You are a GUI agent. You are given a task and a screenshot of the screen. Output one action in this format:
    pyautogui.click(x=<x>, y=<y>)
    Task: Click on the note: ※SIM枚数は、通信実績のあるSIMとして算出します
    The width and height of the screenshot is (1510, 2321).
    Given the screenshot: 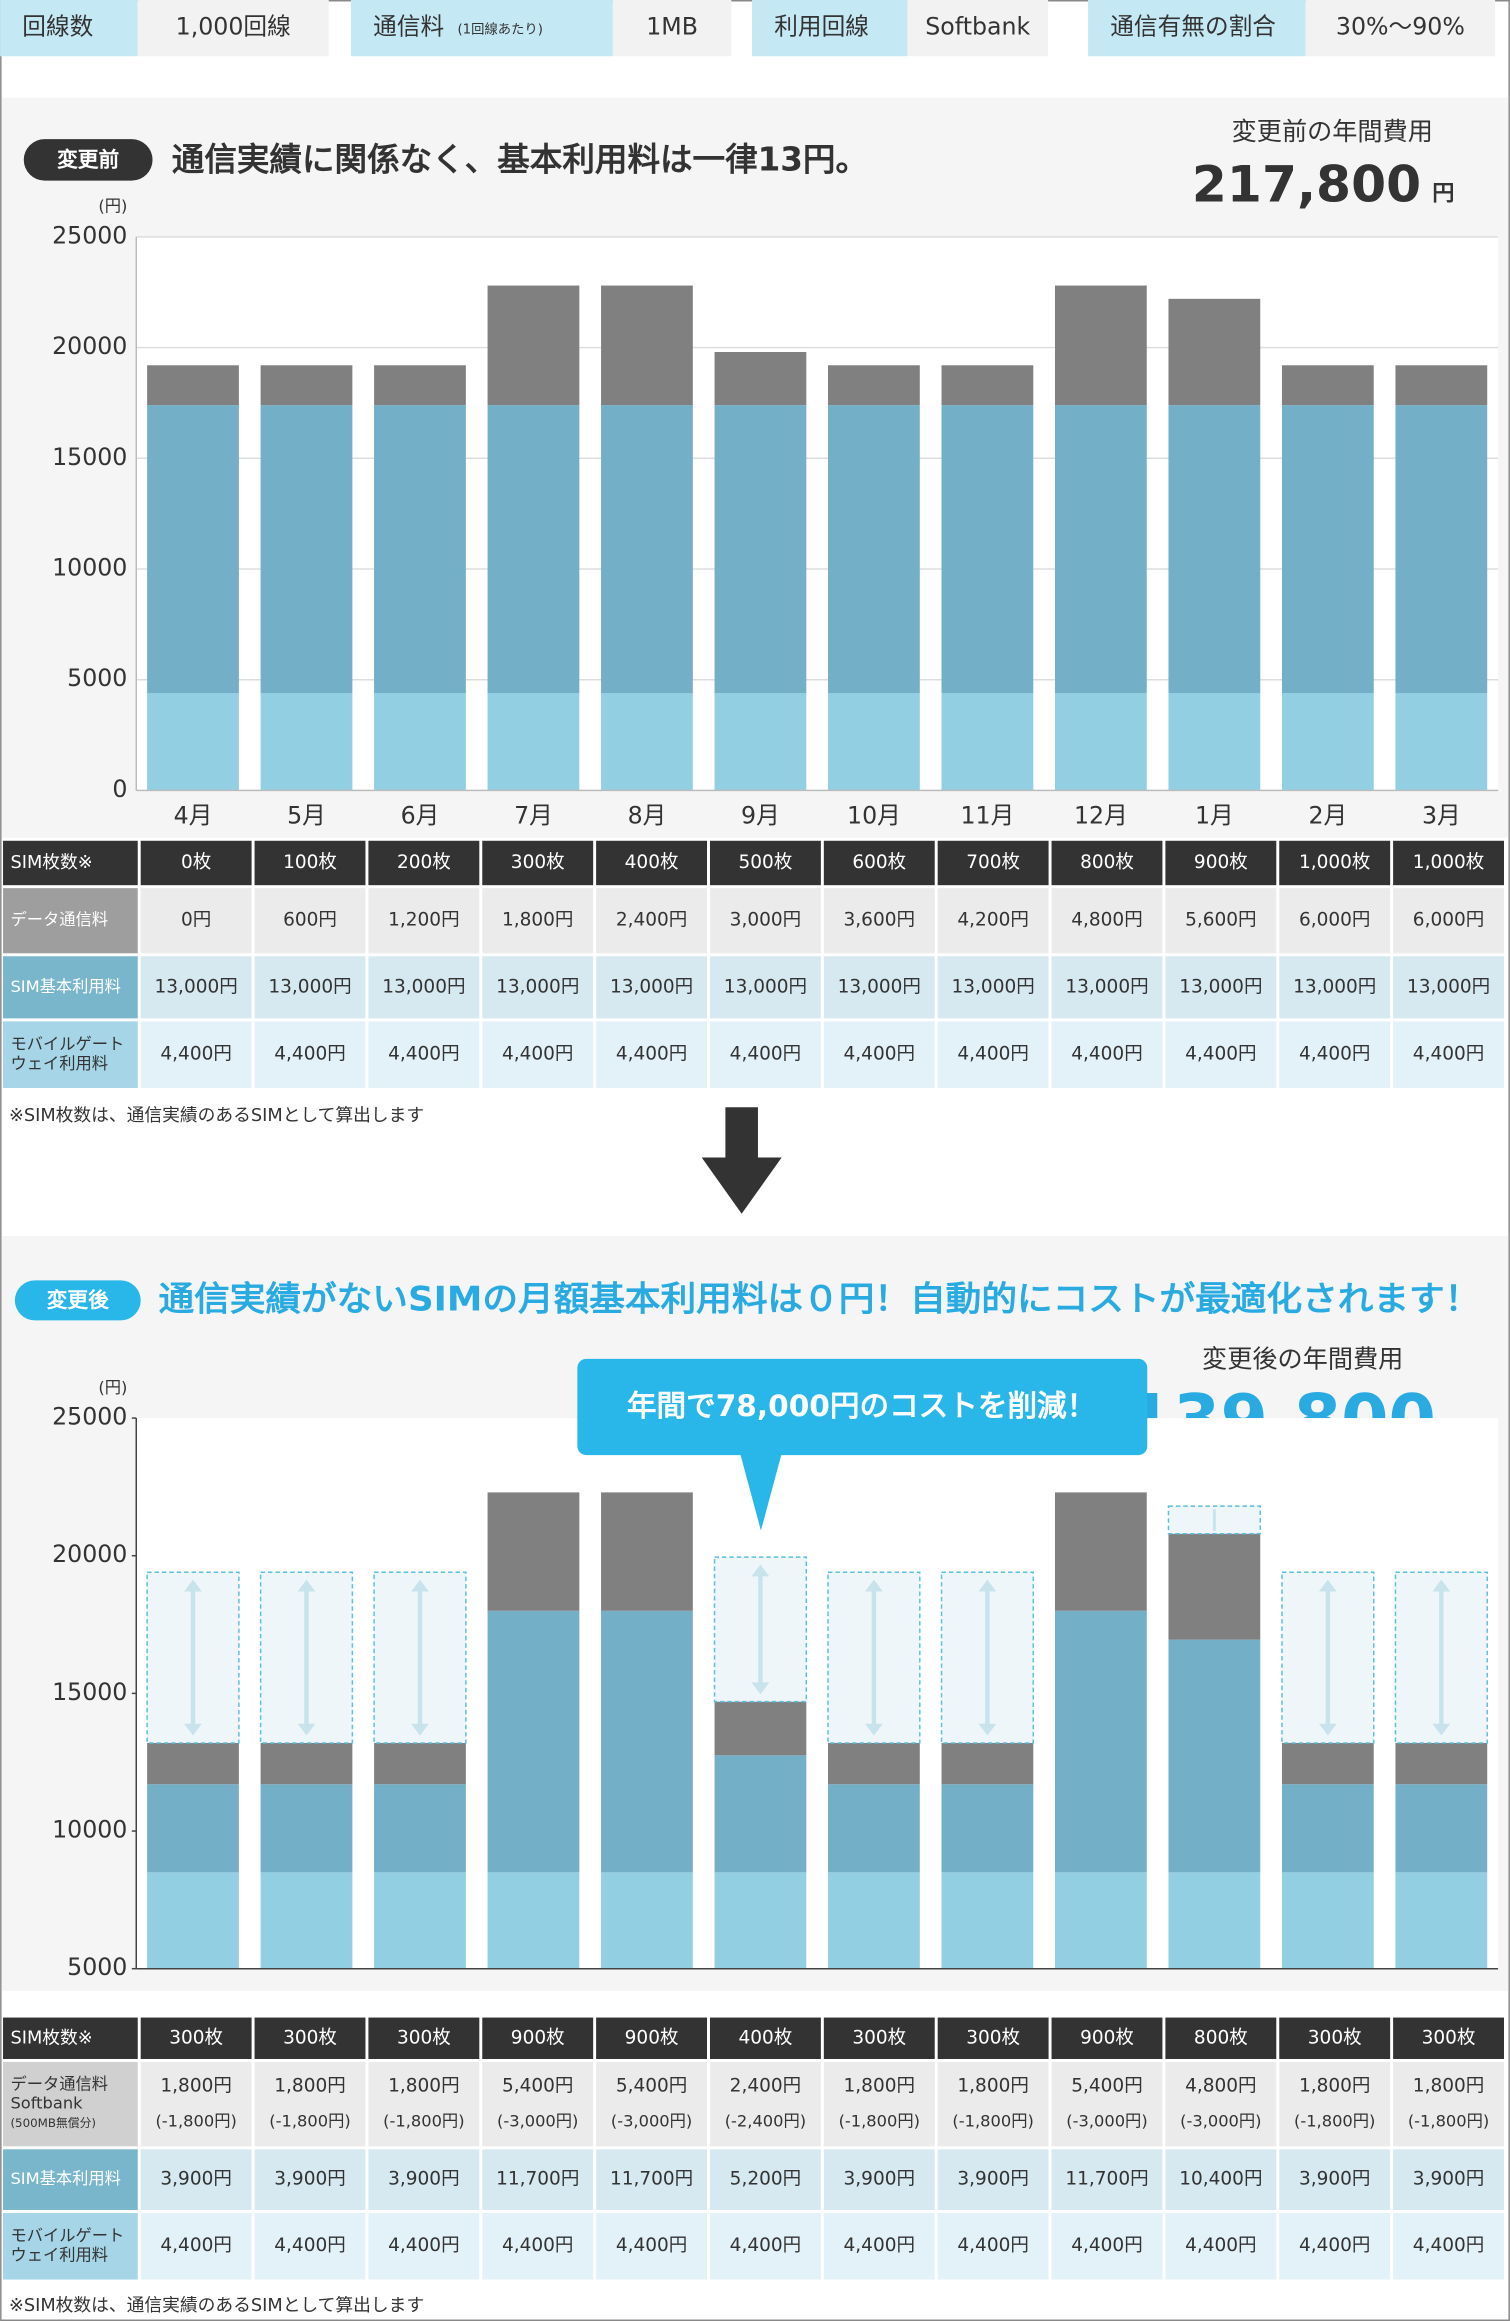 What is the action you would take?
    pyautogui.click(x=216, y=2305)
    